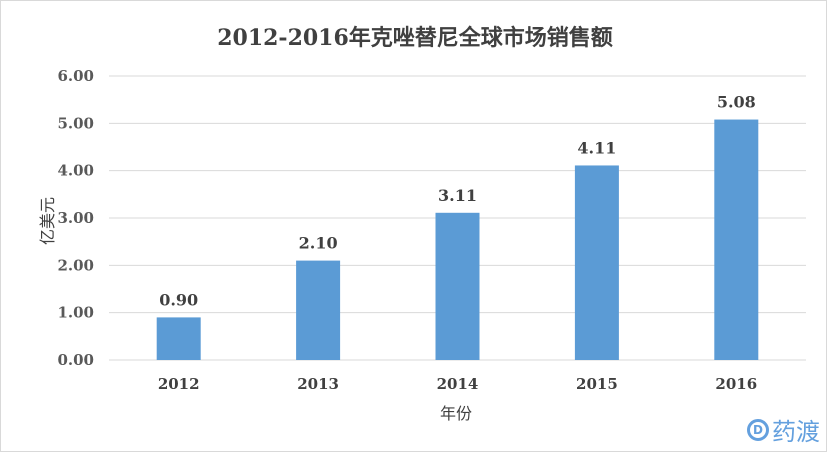 The width and height of the screenshot is (827, 452). I want to click on bar-2016, so click(736, 240).